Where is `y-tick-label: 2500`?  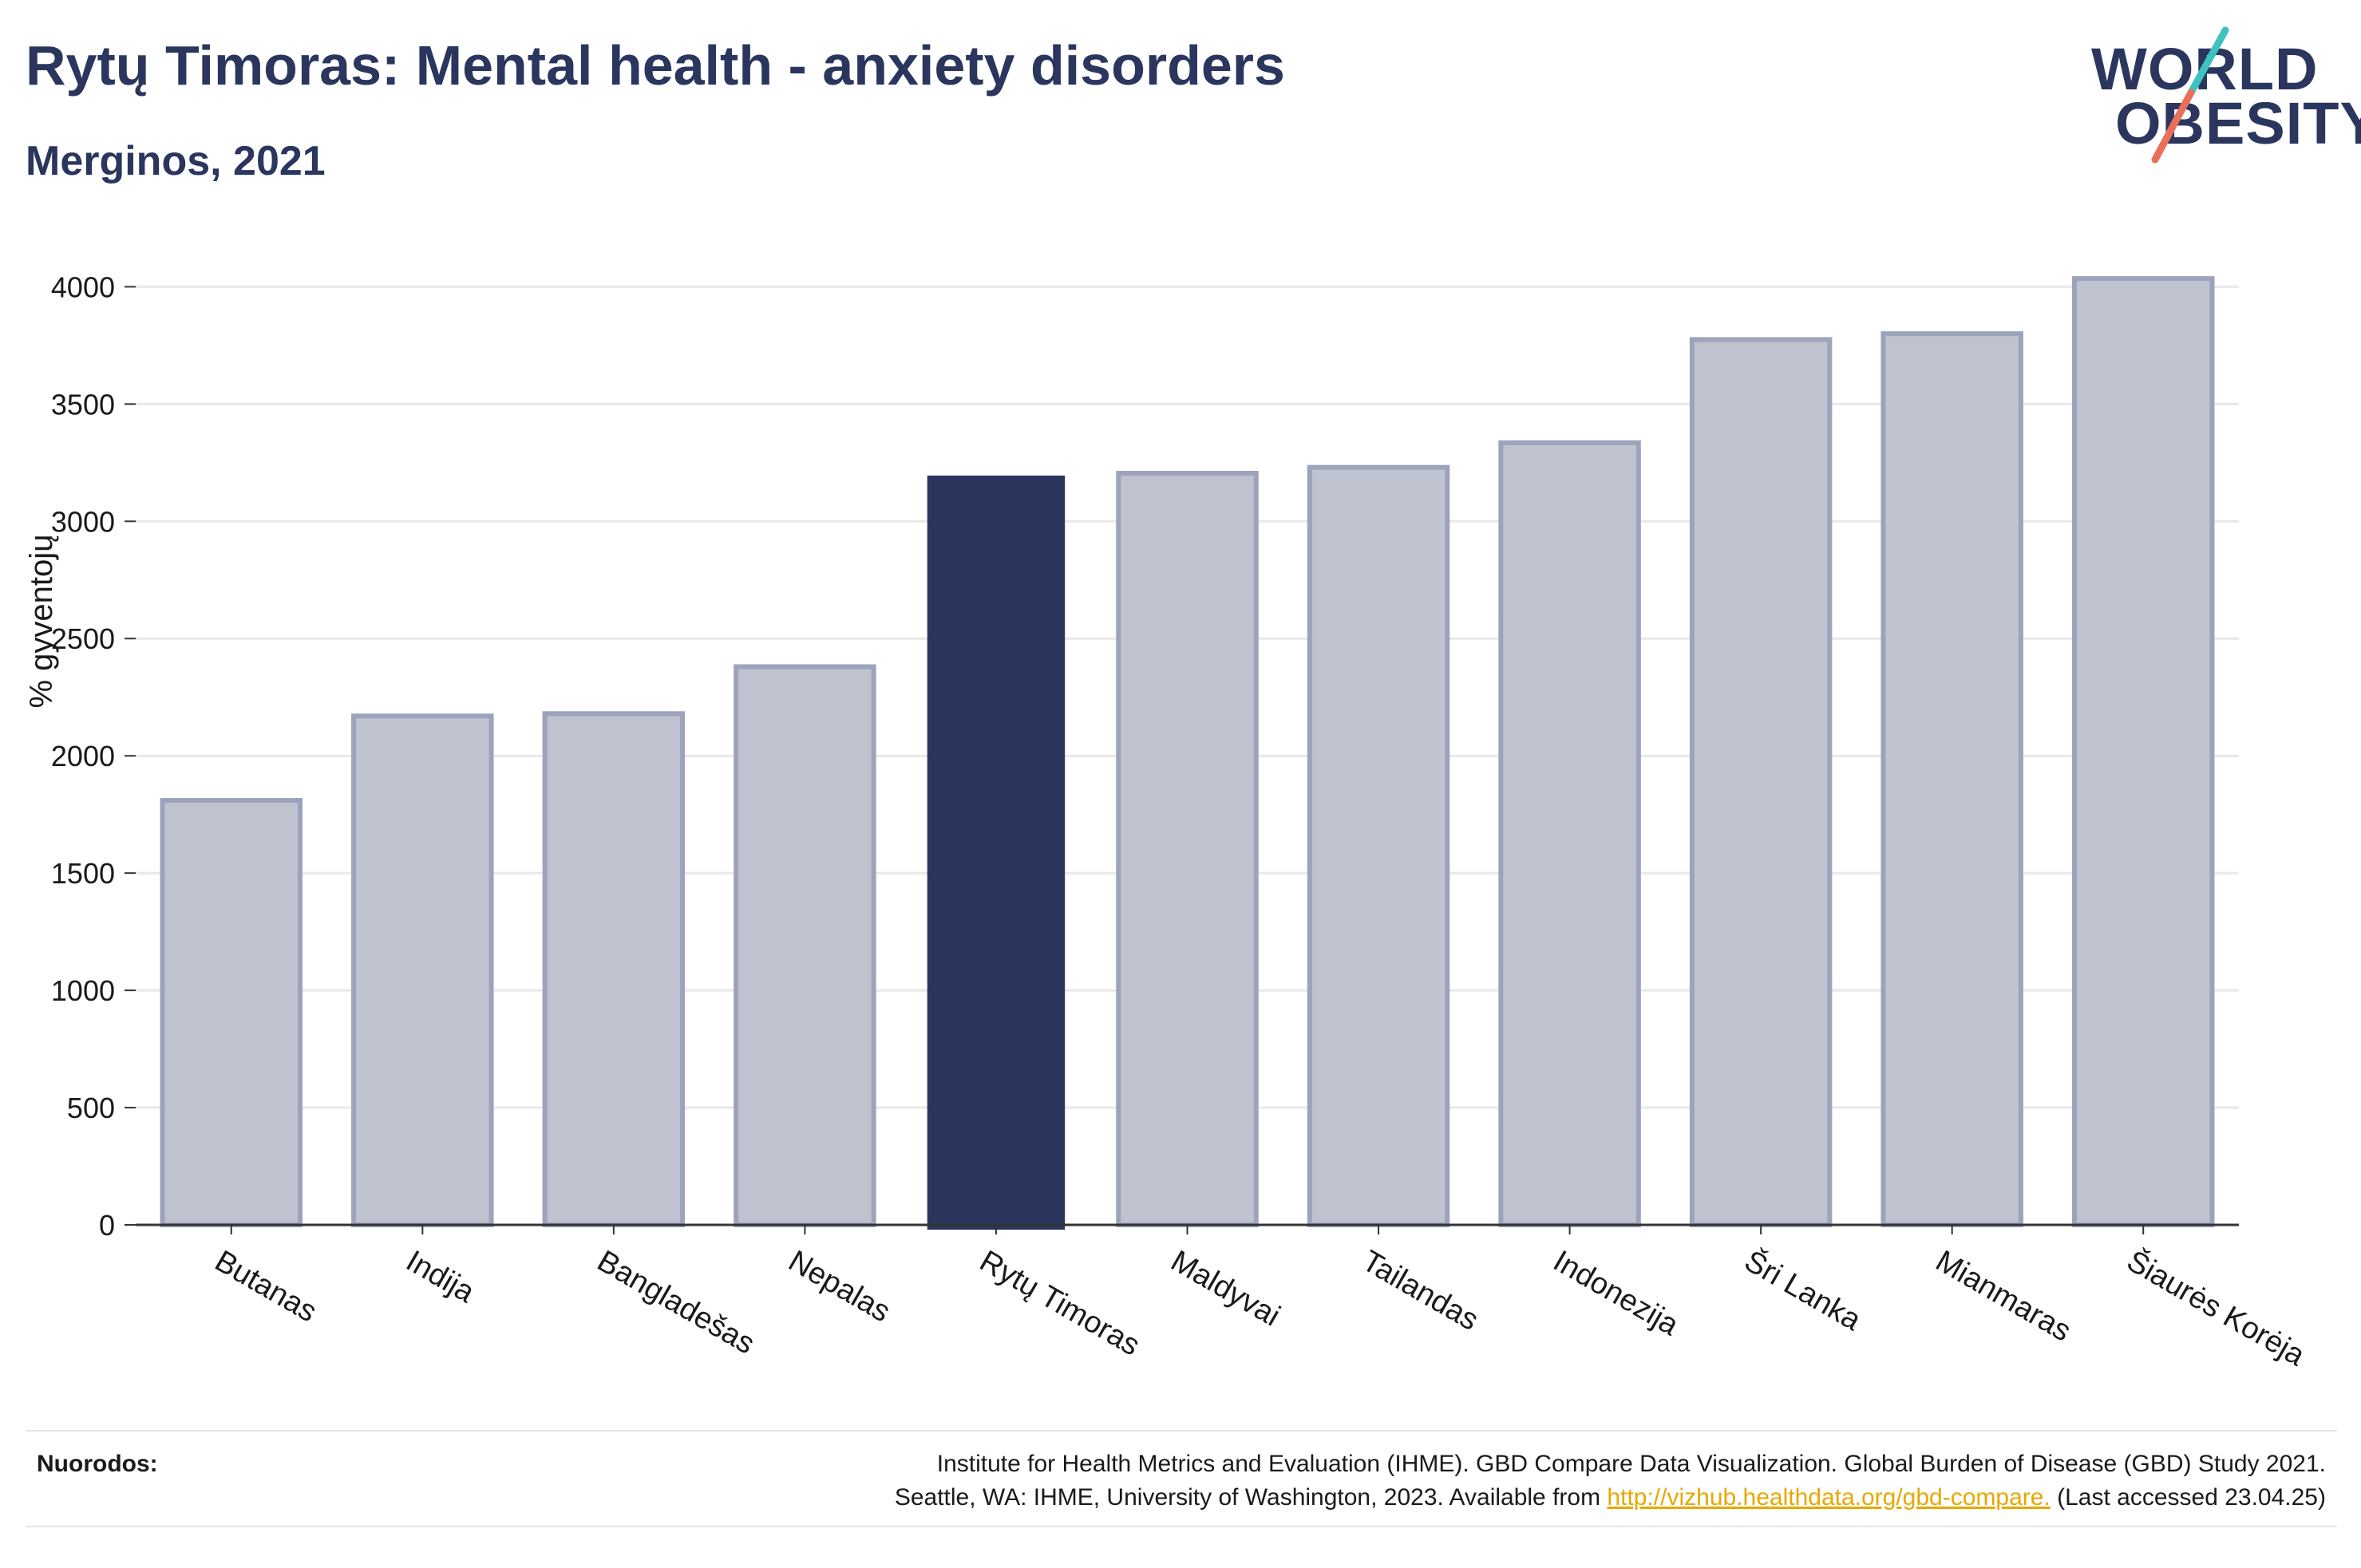 y-tick-label: 2500 is located at coordinates (83, 638).